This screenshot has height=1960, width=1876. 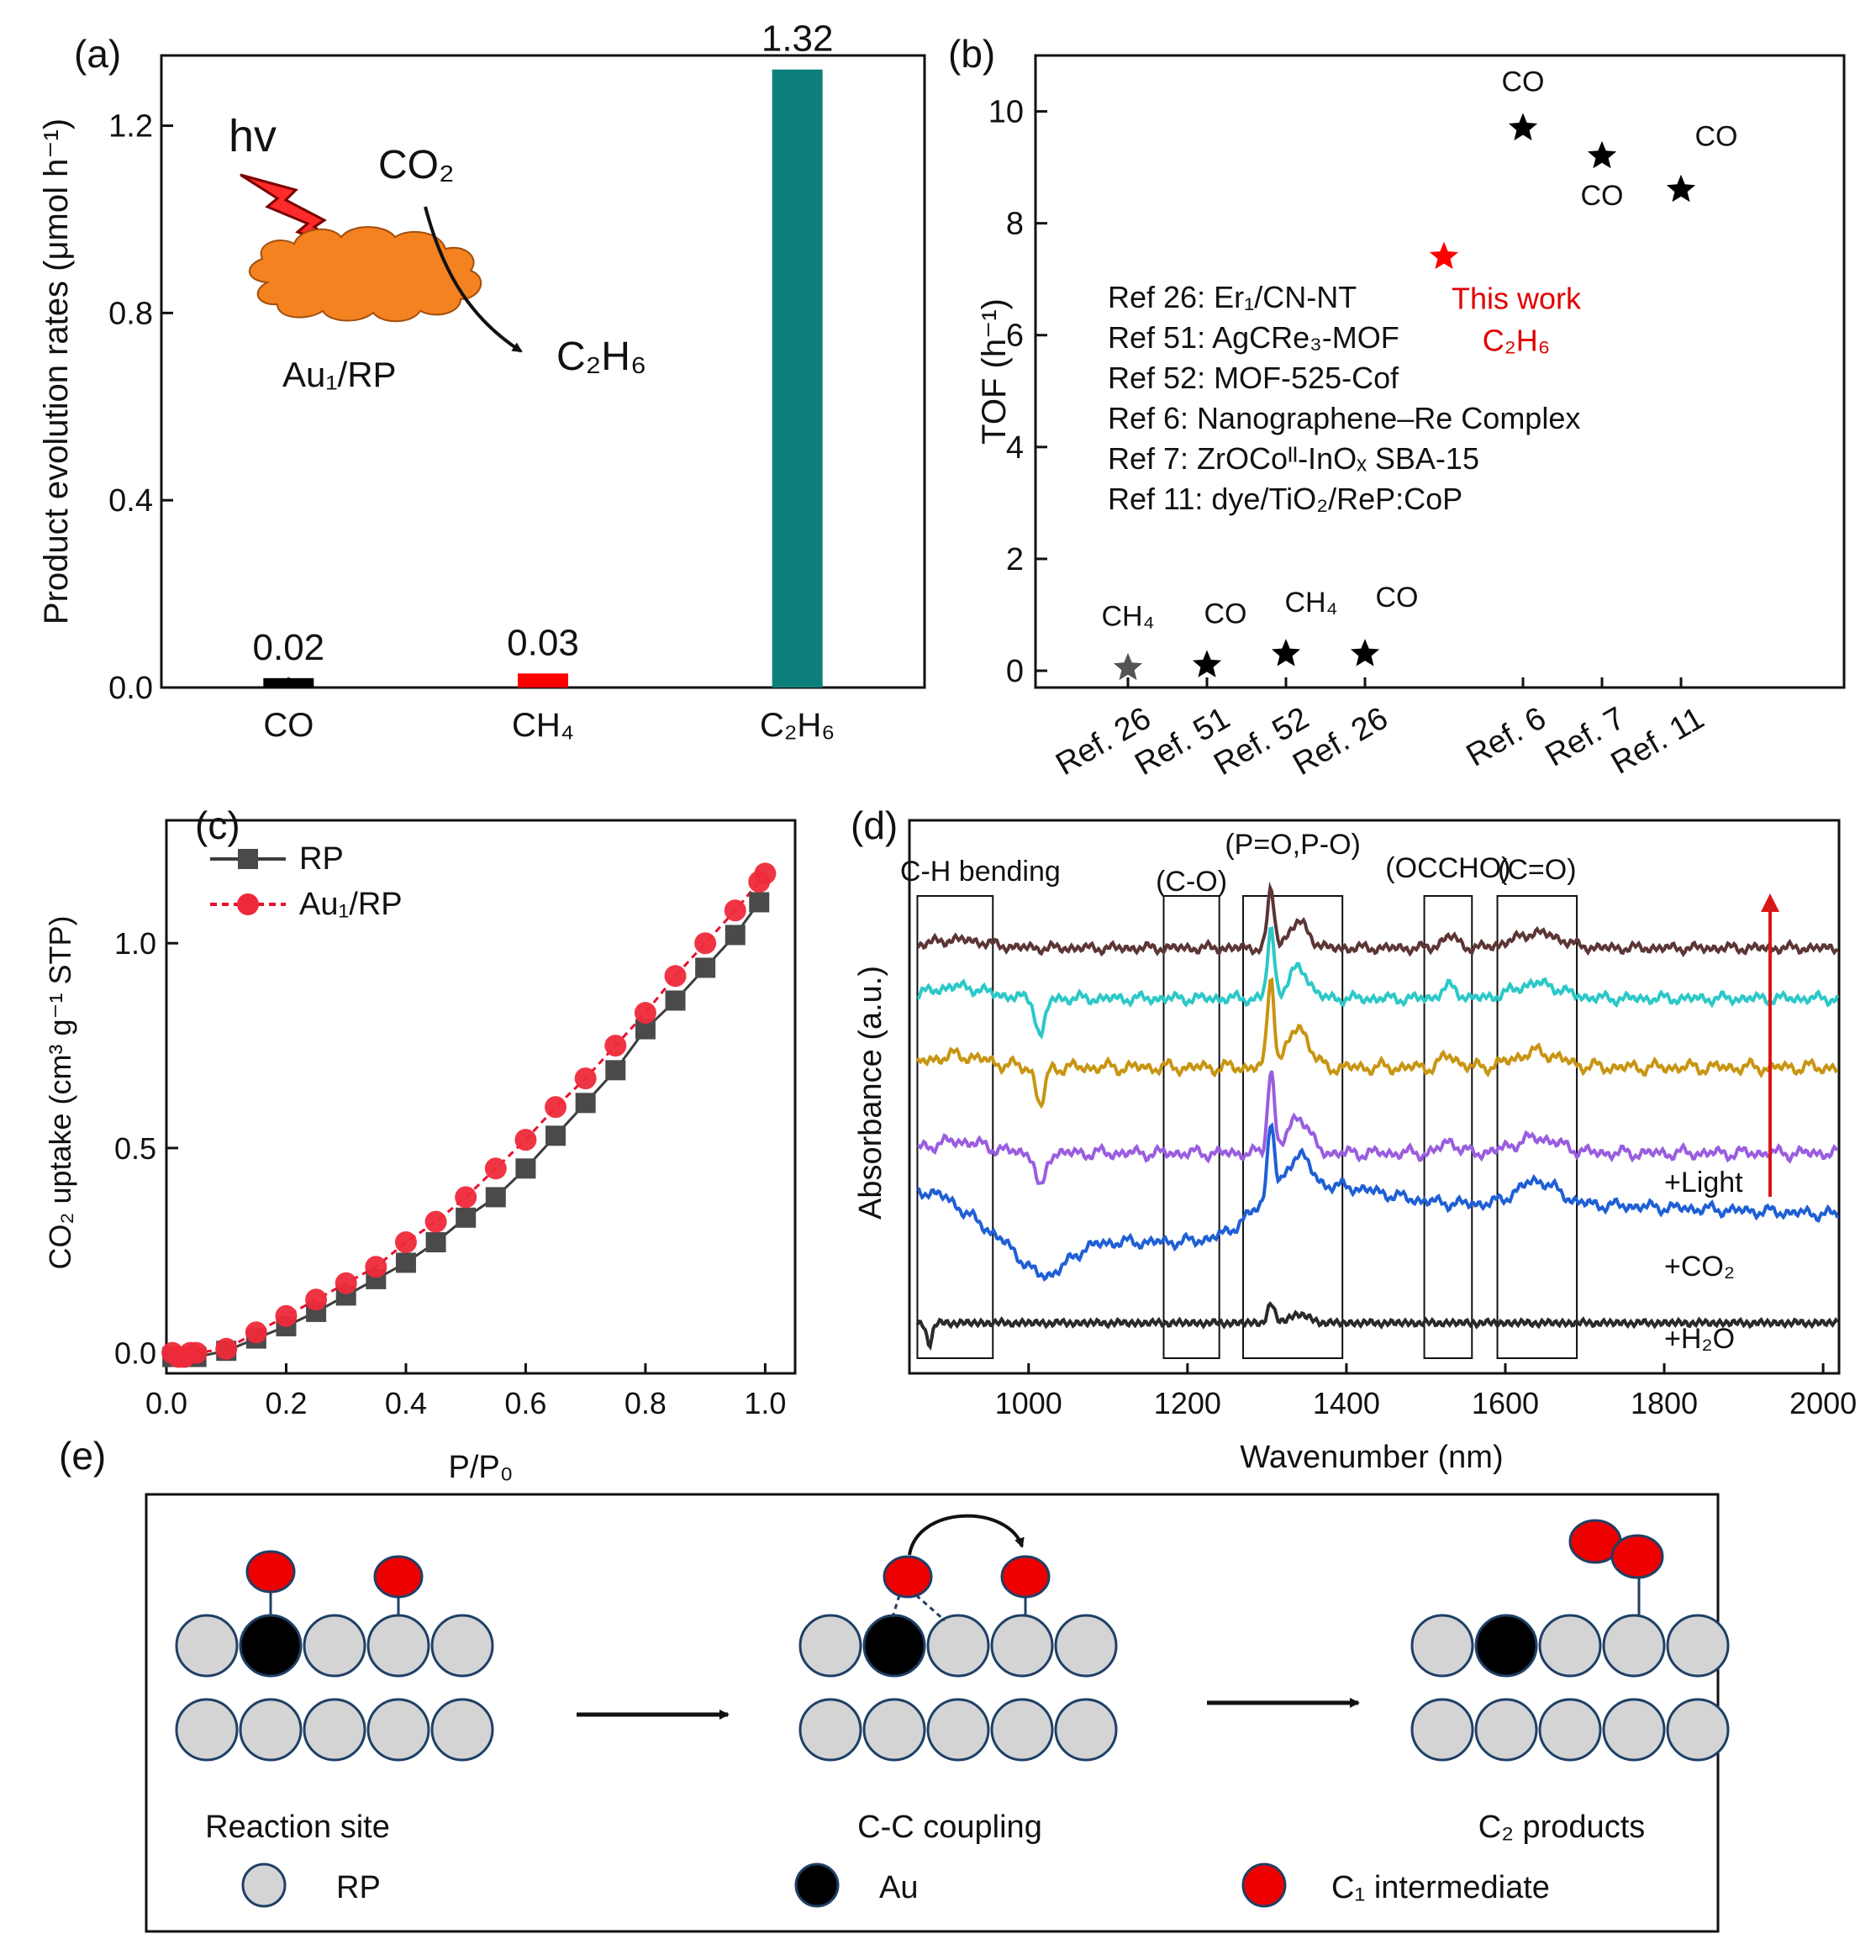 What do you see at coordinates (56, 371) in the screenshot?
I see `panel-a-ylabel: Product evolution rates (μmol h⁻¹)` at bounding box center [56, 371].